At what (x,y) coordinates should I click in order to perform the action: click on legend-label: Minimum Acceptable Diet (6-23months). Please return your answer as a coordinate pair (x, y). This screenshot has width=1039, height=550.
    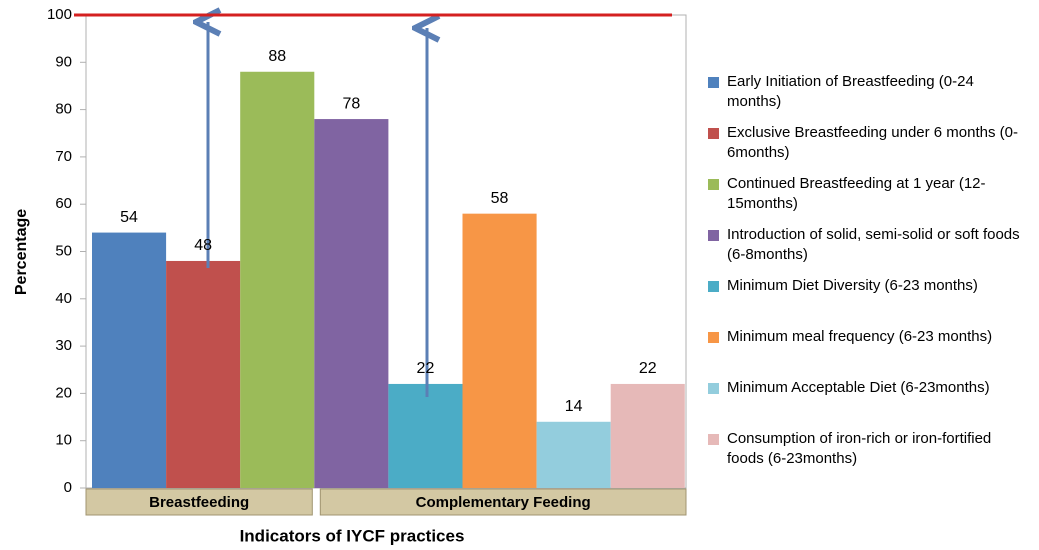
    Looking at the image, I should click on (858, 387).